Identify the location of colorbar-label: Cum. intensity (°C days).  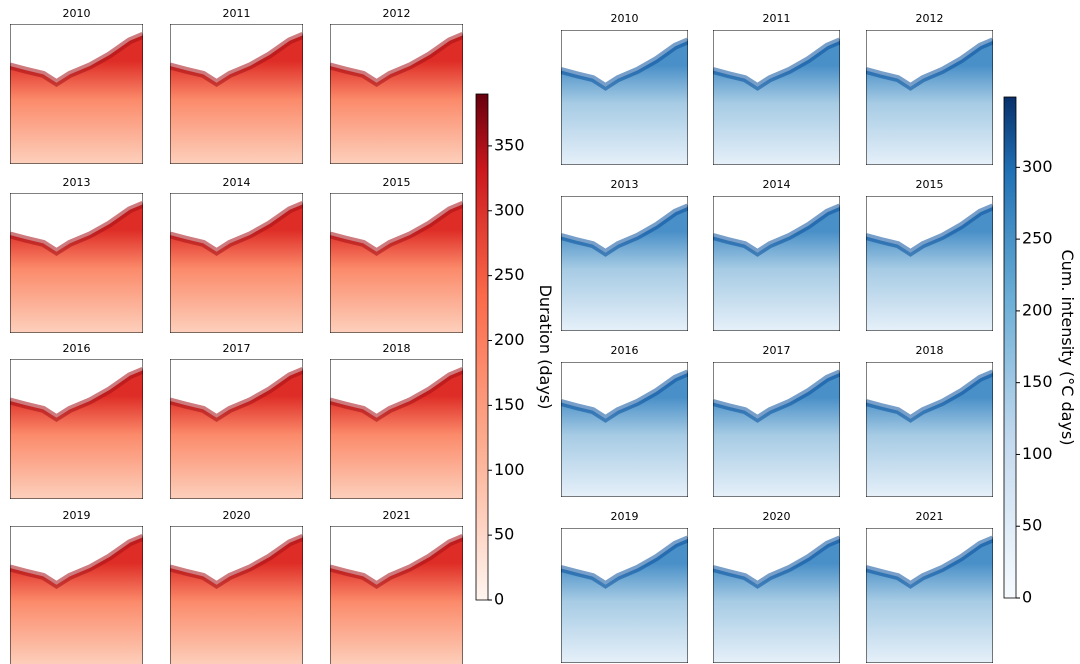
(1067, 347).